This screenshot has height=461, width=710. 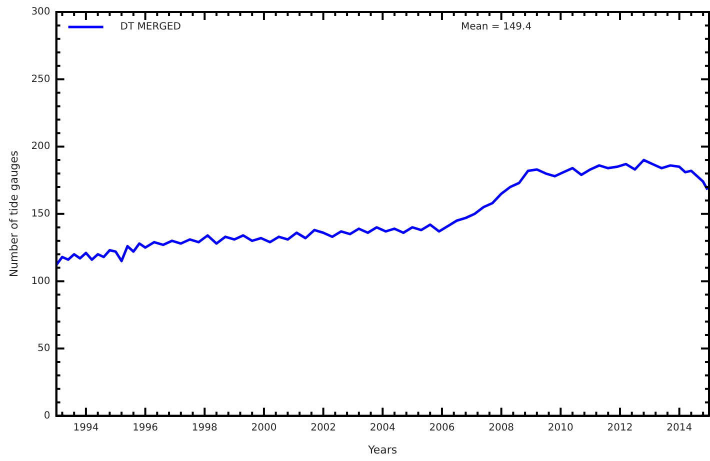 What do you see at coordinates (620, 428) in the screenshot?
I see `x-tick-label: 2012` at bounding box center [620, 428].